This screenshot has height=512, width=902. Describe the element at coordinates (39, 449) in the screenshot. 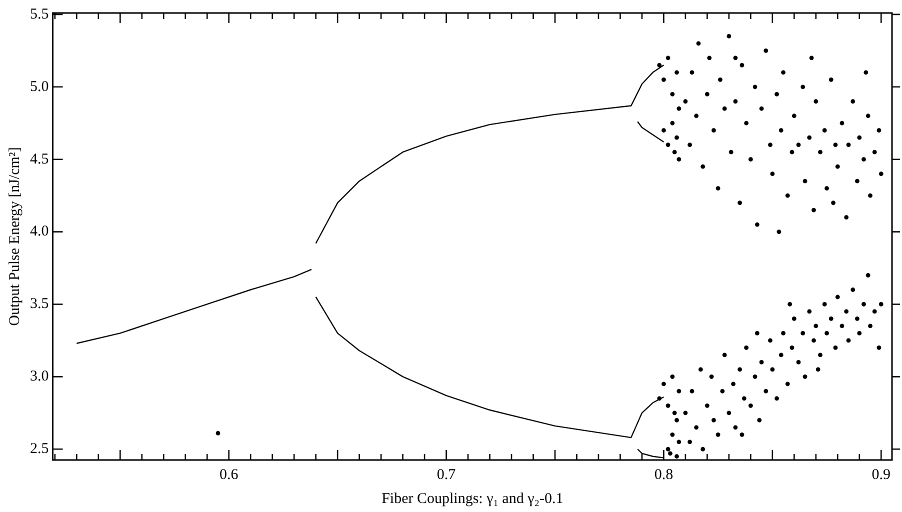

I see `y-tick-label: 2.5` at that location.